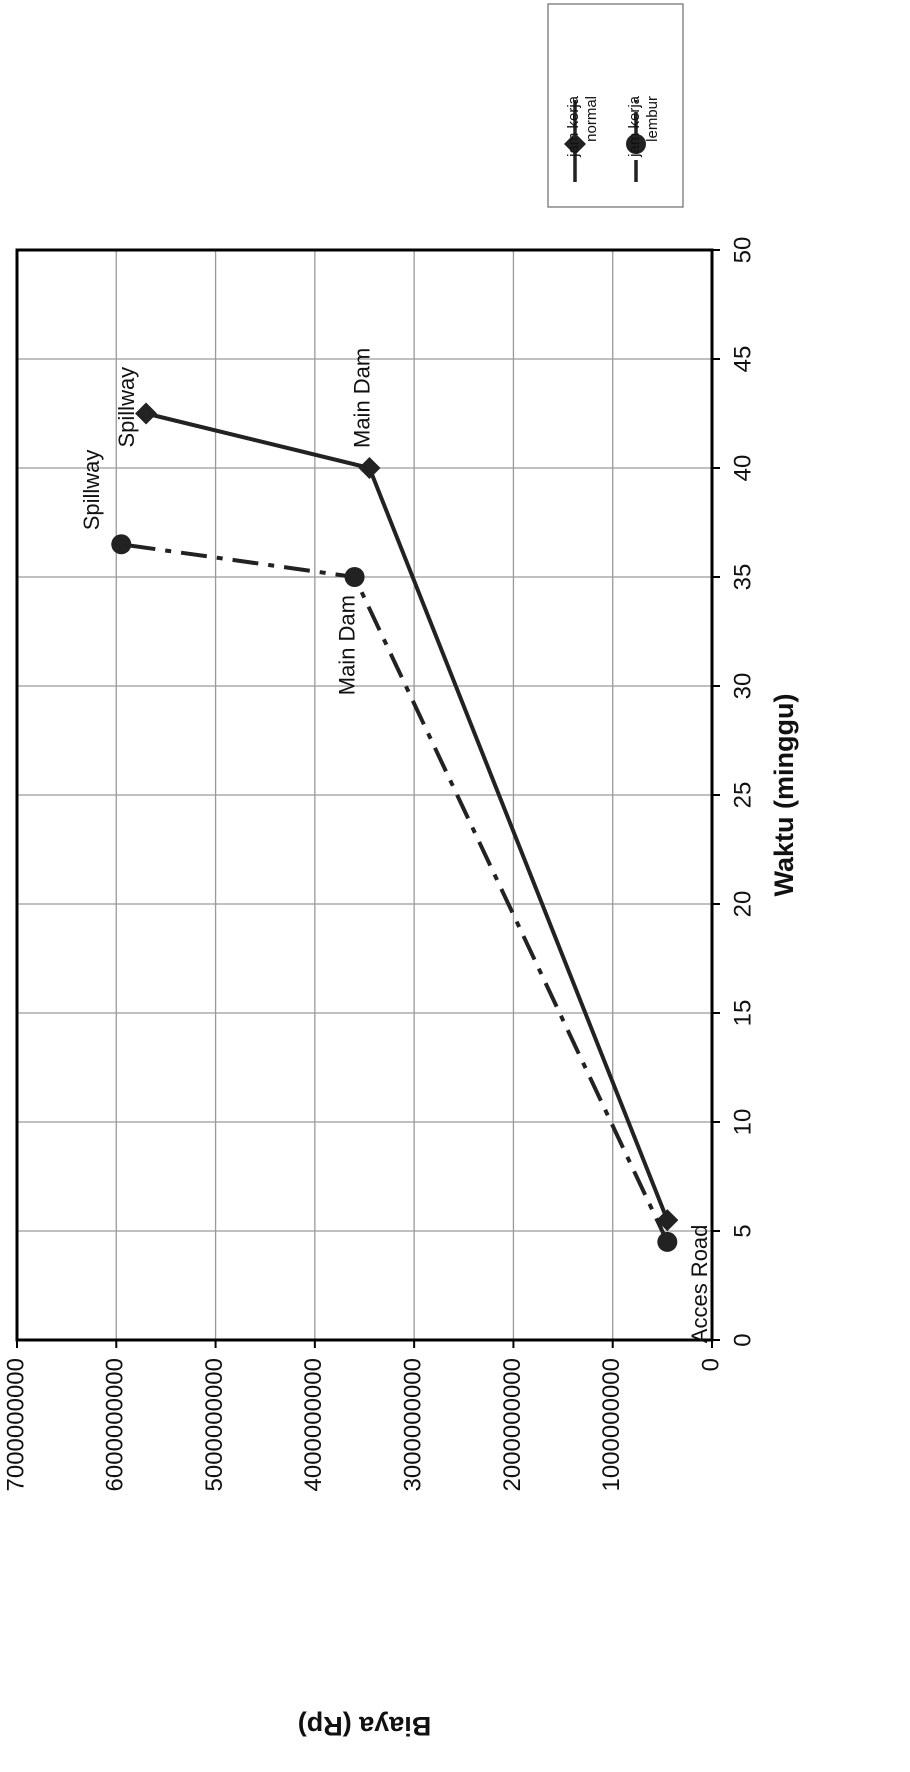  What do you see at coordinates (611, 1424) in the screenshot?
I see `y-tick-label: 1000000000` at bounding box center [611, 1424].